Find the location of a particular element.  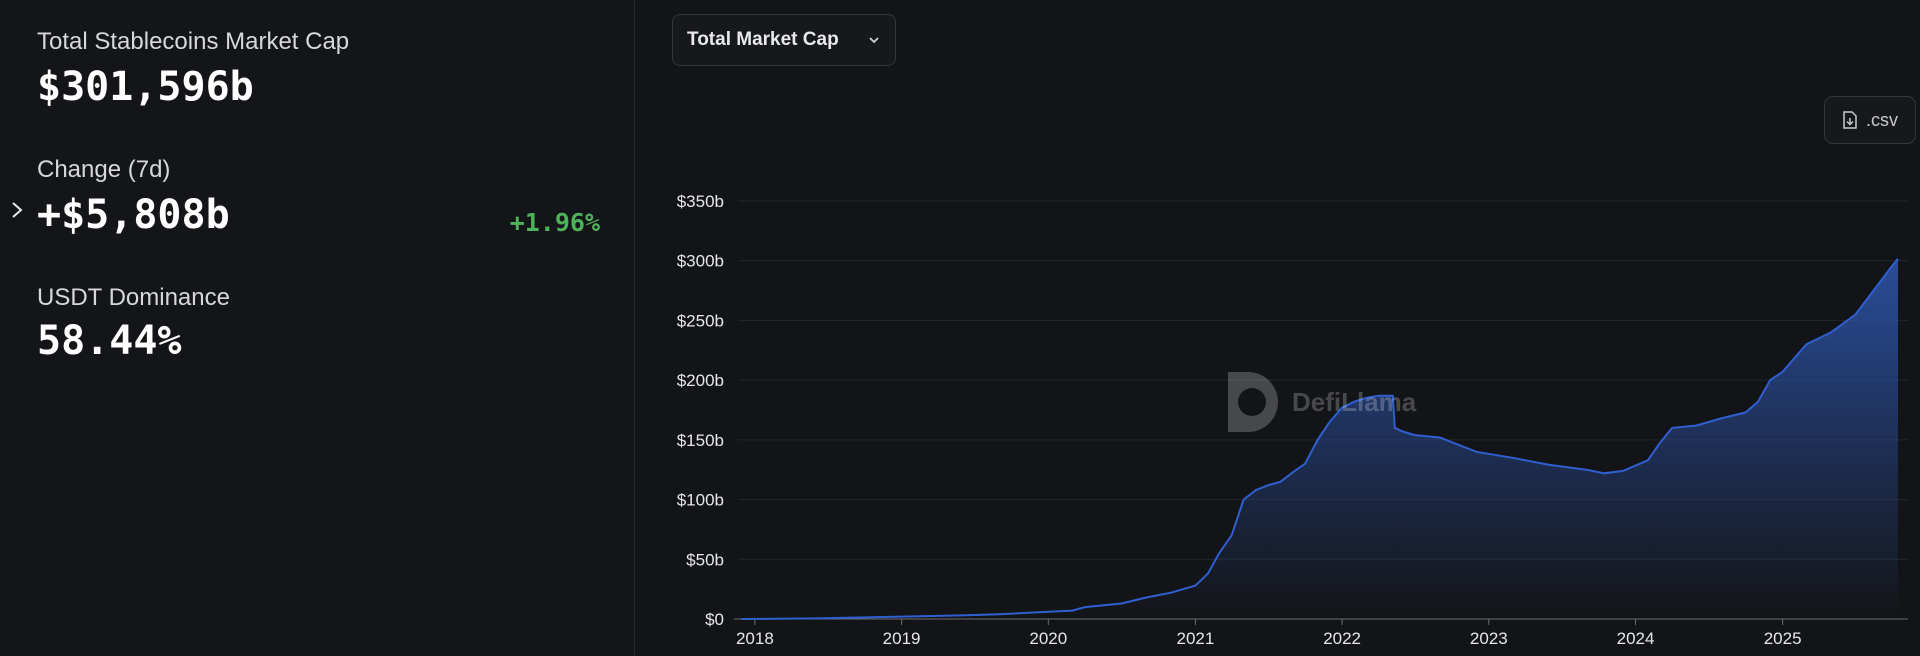

watermark-text: DefiLlama is located at coordinates (1354, 401).